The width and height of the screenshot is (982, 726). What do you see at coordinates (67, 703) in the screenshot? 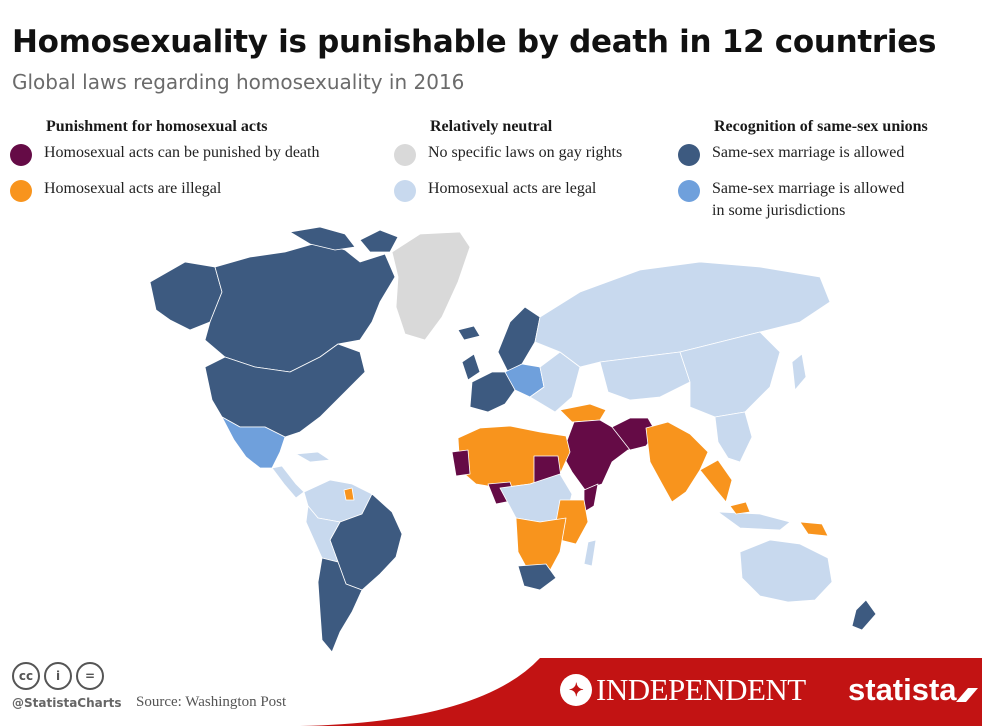
I see `statista-handle: @StatistaCharts` at bounding box center [67, 703].